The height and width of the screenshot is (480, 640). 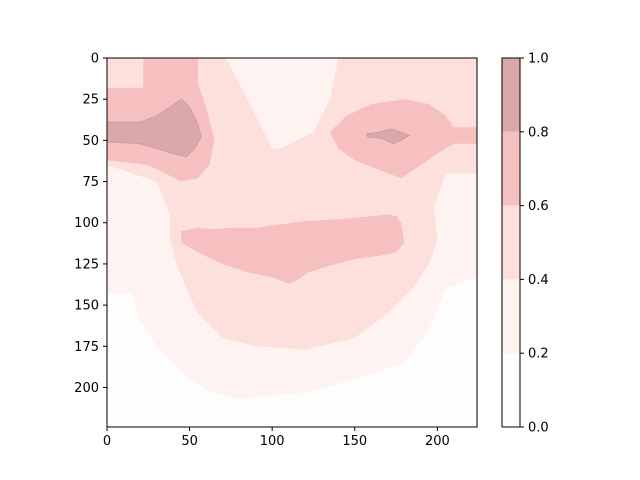 What do you see at coordinates (538, 428) in the screenshot?
I see `colorbar-tick-label: 0.0` at bounding box center [538, 428].